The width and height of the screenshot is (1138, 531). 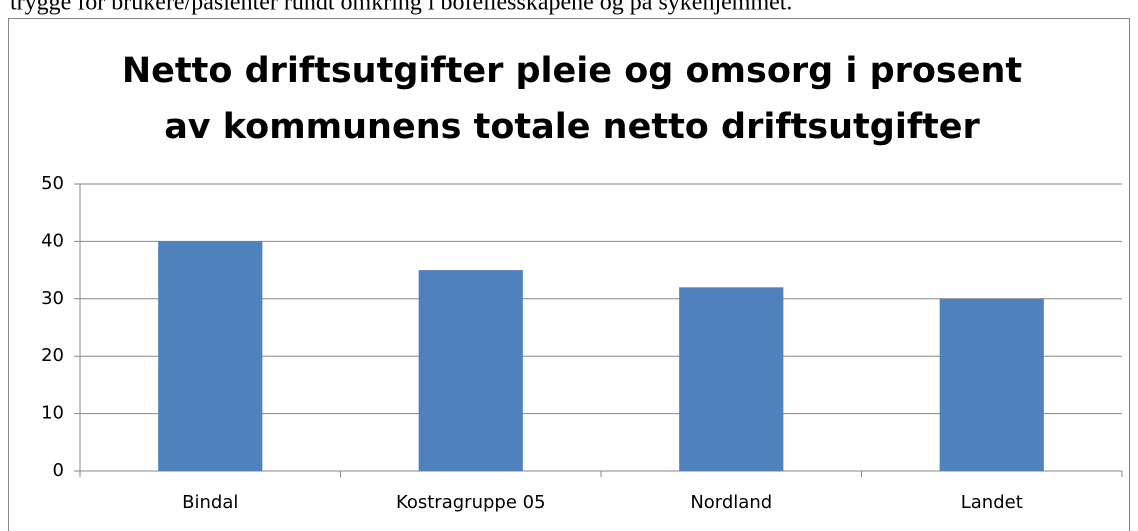 I want to click on chart-title: av kommunens totale netto driftsutgifter, so click(x=572, y=127).